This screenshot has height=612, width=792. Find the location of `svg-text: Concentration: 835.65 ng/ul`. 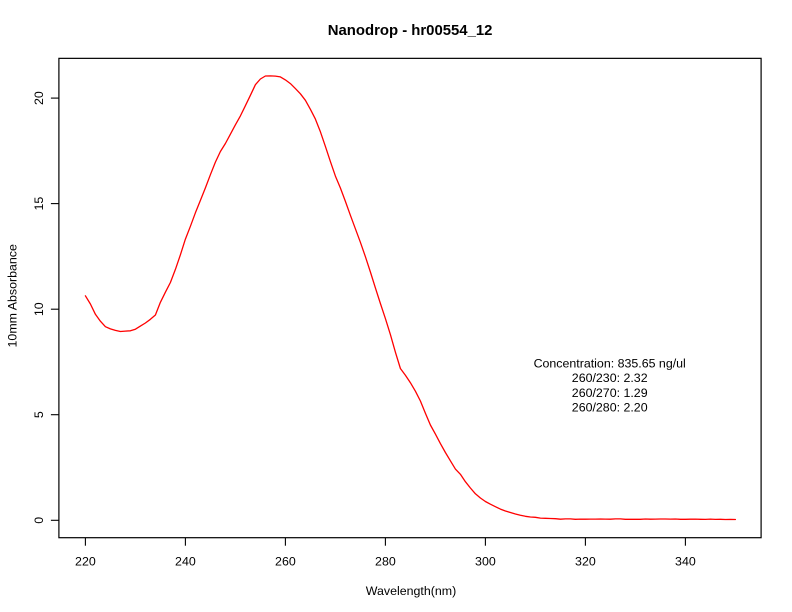

svg-text: Concentration: 835.65 ng/ul is located at coordinates (610, 363).